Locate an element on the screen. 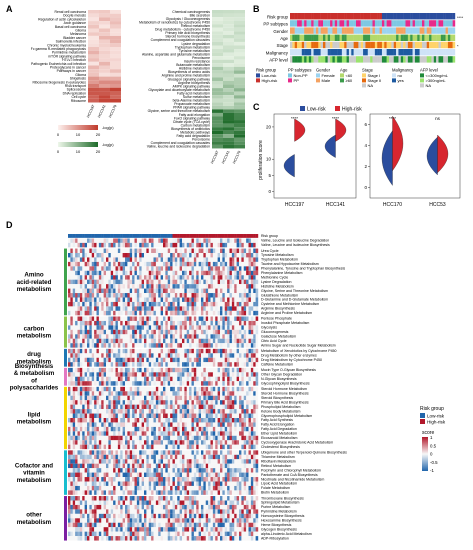 The image size is (473, 550). group-title: drug is located at coordinates (34, 354).